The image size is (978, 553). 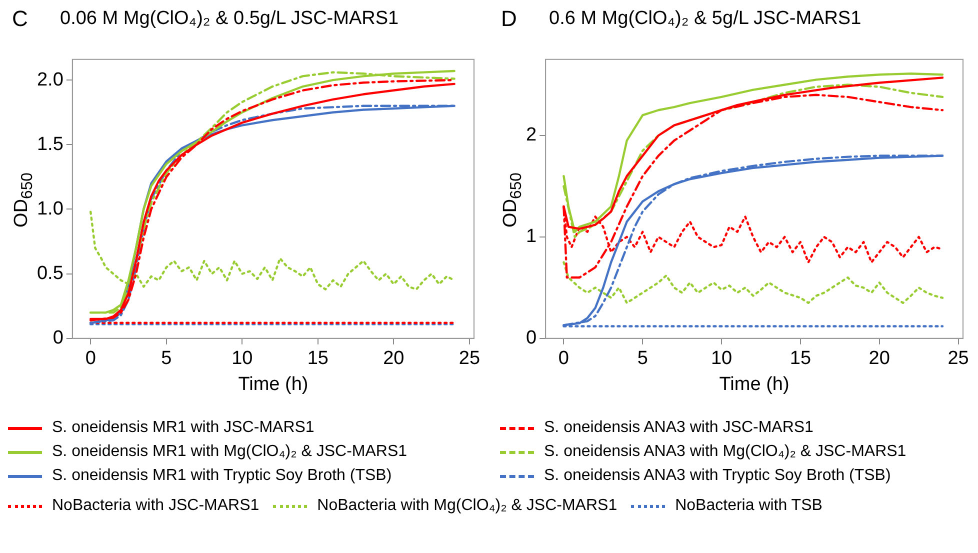 What do you see at coordinates (229, 19) in the screenshot?
I see `chart-title: 0.06 M Mg(ClO₄)₂ & 0.5g/L JSC-MARS1` at bounding box center [229, 19].